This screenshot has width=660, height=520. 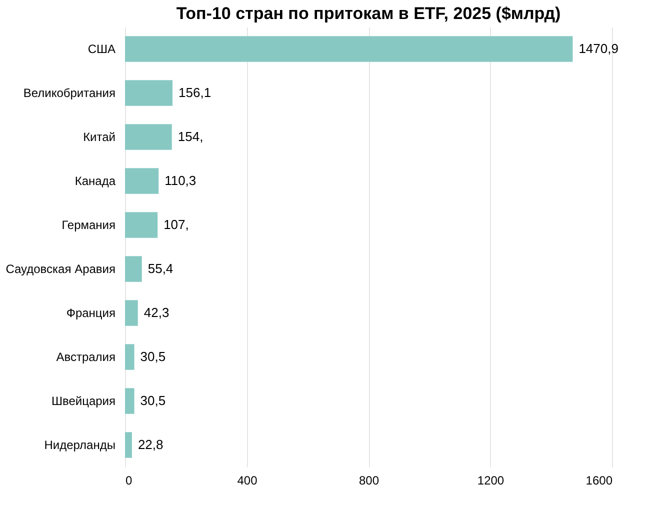 What do you see at coordinates (129, 481) in the screenshot?
I see `x-tick-label: 0` at bounding box center [129, 481].